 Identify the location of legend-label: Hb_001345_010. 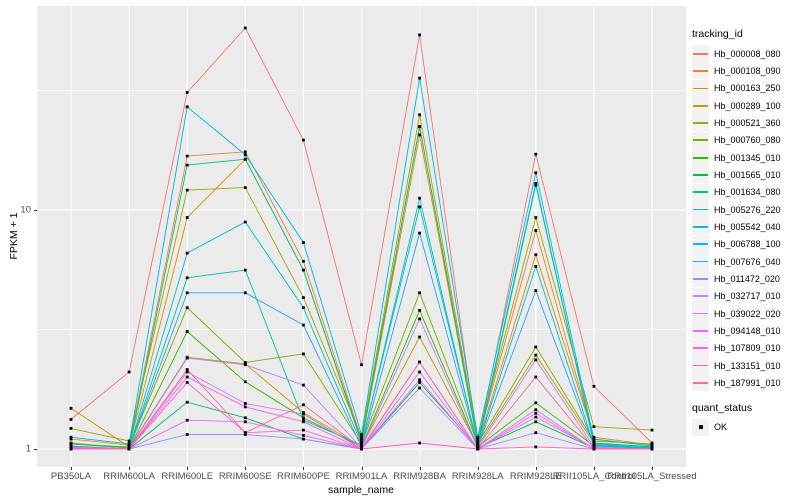
(747, 157).